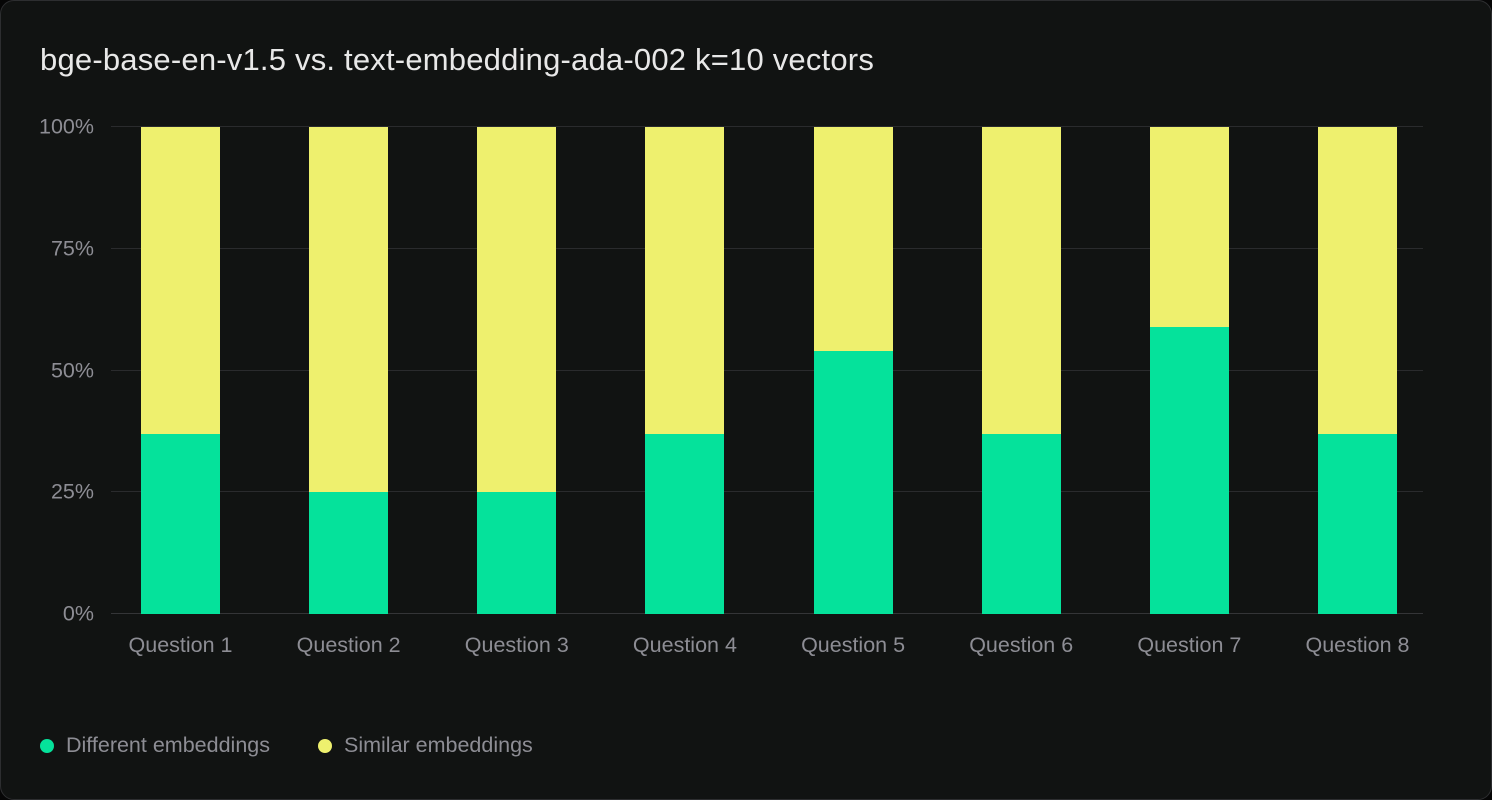  What do you see at coordinates (438, 745) in the screenshot?
I see `legend-item-label: Similar embeddings` at bounding box center [438, 745].